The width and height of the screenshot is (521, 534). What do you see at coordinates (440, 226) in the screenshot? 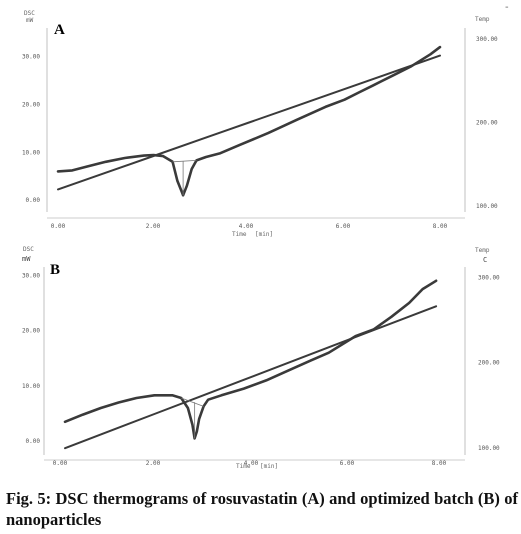
I see `x-tick-label-a: 8.00` at bounding box center [440, 226].